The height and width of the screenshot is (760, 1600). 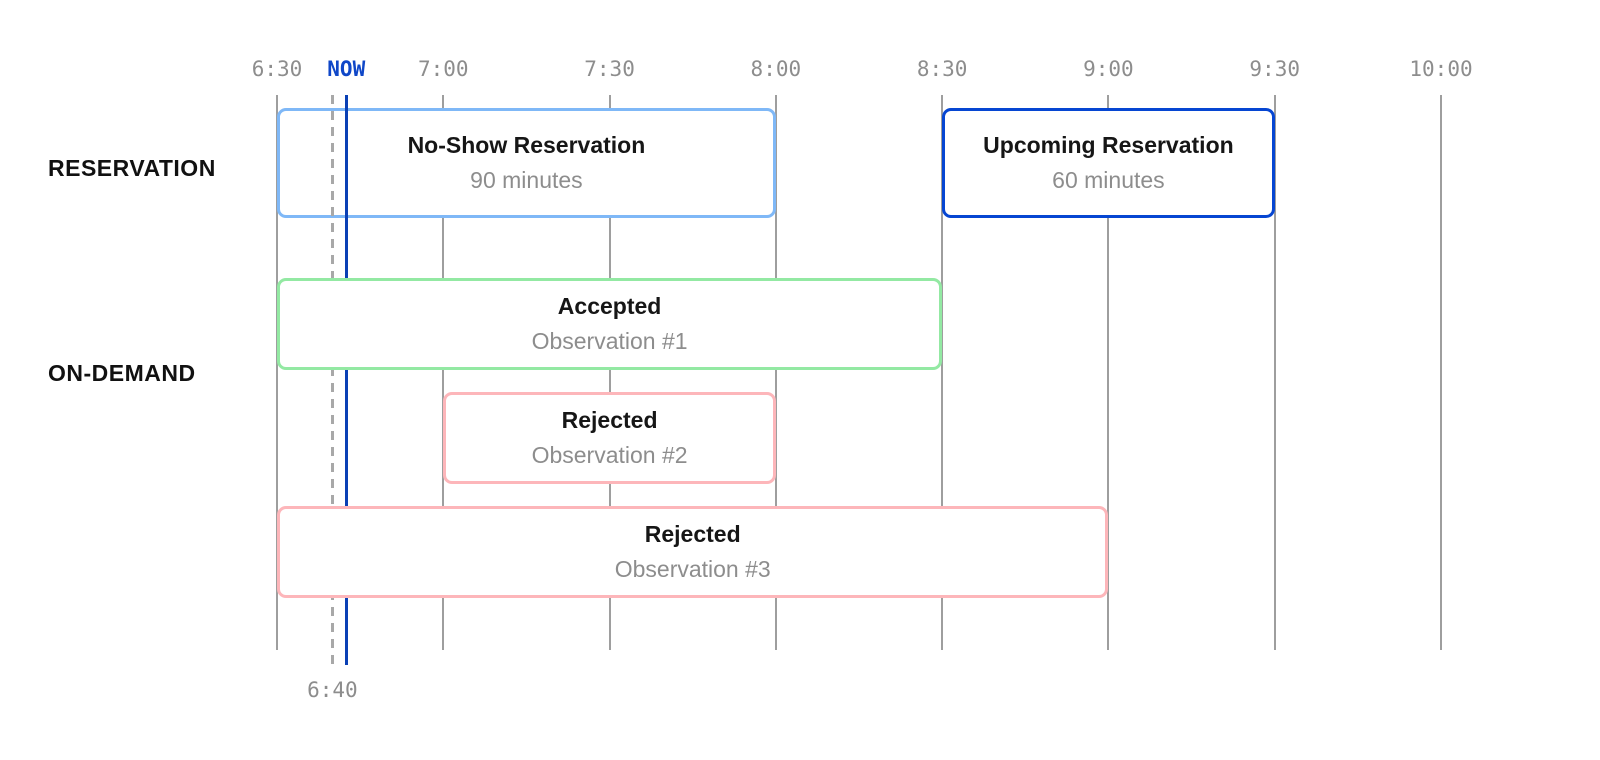 I want to click on box-title: Upcoming Reservation, so click(x=1108, y=145).